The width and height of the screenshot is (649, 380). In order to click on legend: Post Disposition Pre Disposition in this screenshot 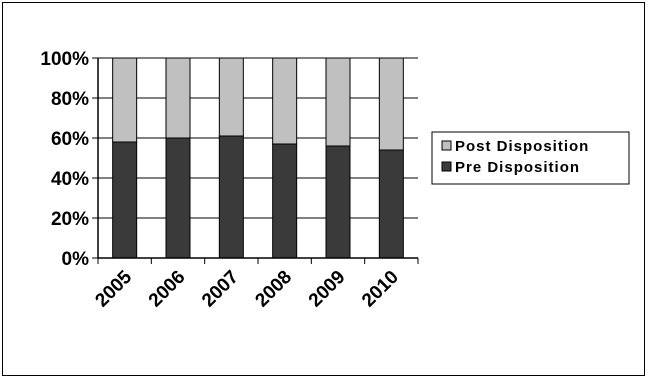, I will do `click(530, 158)`.